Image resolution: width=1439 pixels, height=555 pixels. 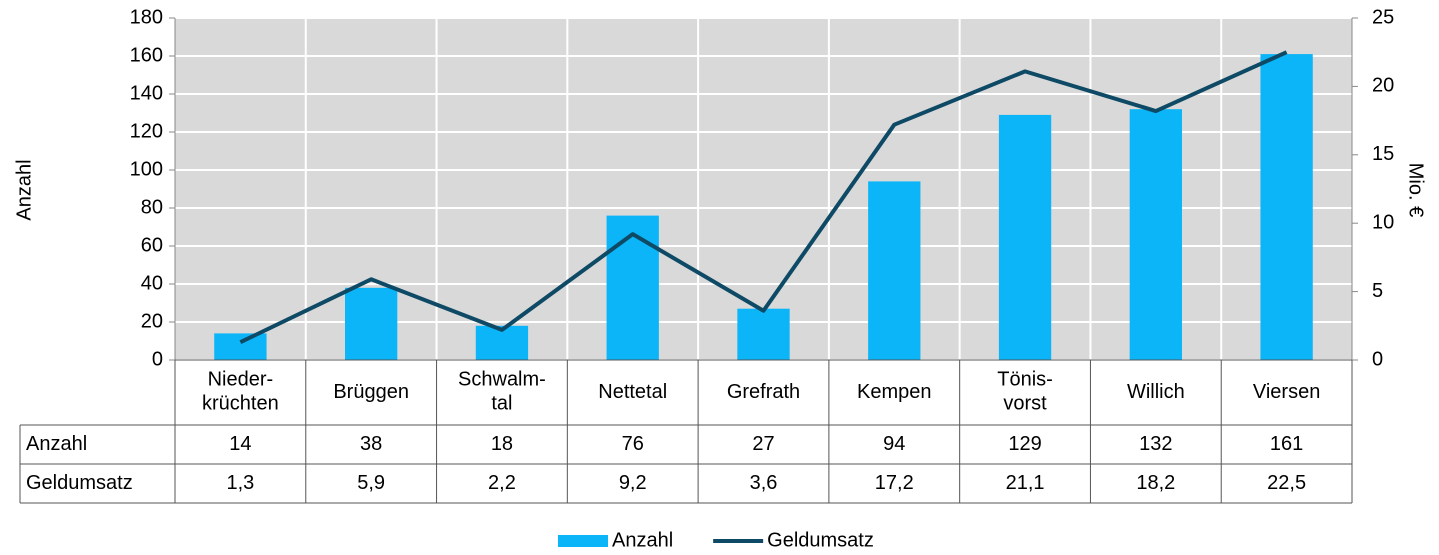 I want to click on table-cell: 9,2, so click(x=633, y=483).